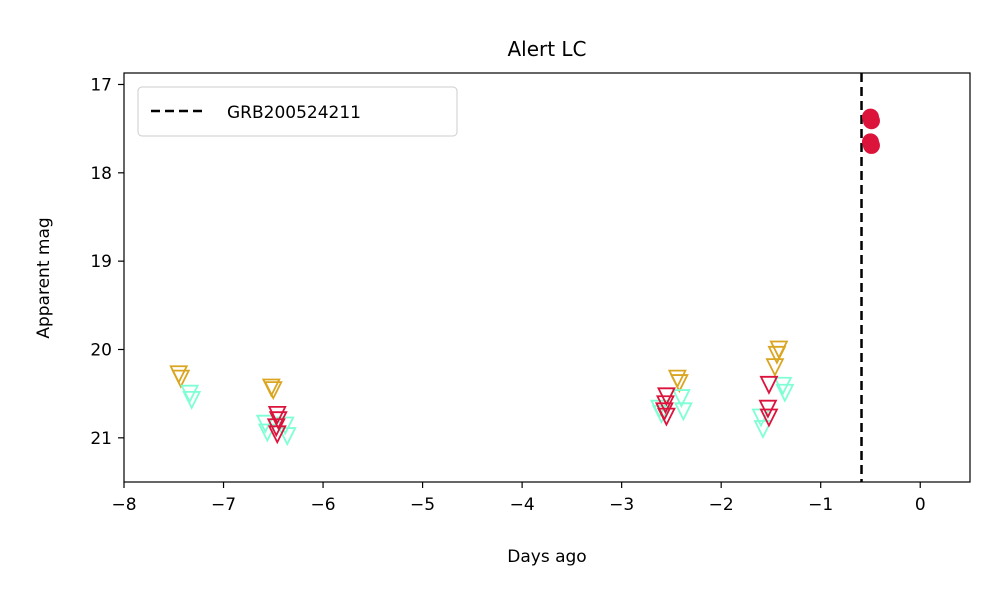 This screenshot has height=600, width=1000. What do you see at coordinates (323, 505) in the screenshot?
I see `x-tick-label: −6` at bounding box center [323, 505].